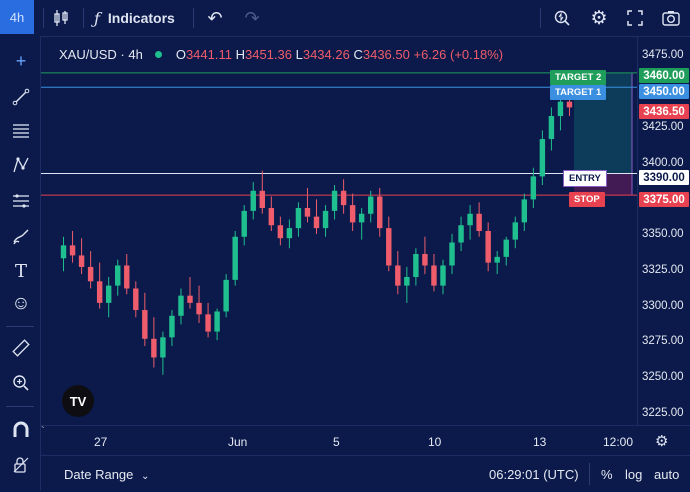  What do you see at coordinates (336, 442) in the screenshot?
I see `time-tick: 5` at bounding box center [336, 442].